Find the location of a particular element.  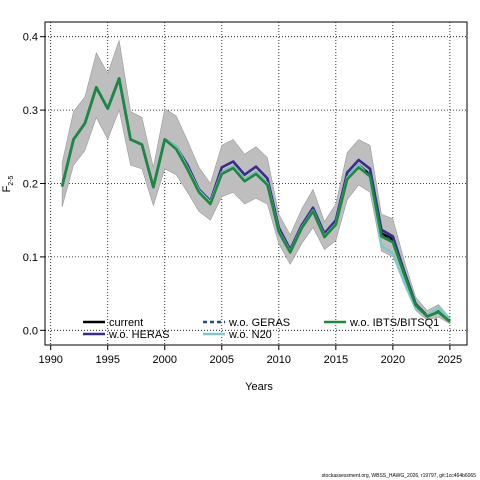

y-axis: 0.0 0.1 0.2 0.3 0.4 is located at coordinates (34, 184).